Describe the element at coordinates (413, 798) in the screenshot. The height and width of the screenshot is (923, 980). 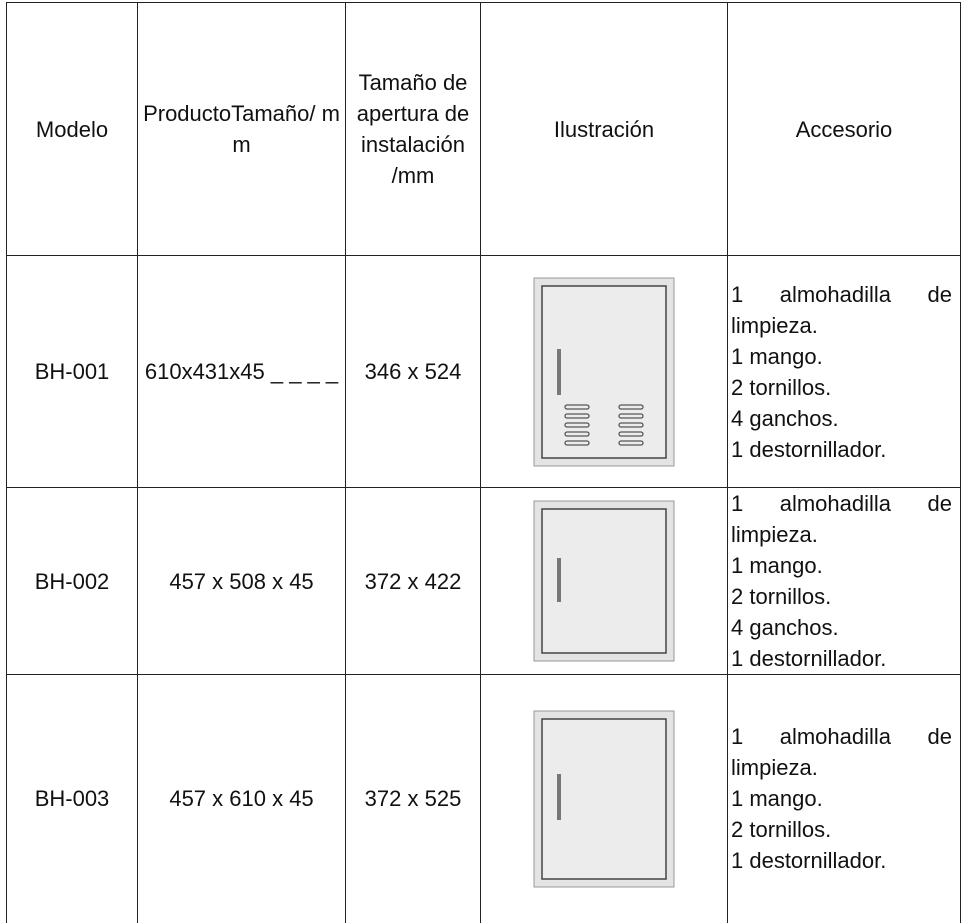
I see `opening: 372 x 525` at that location.